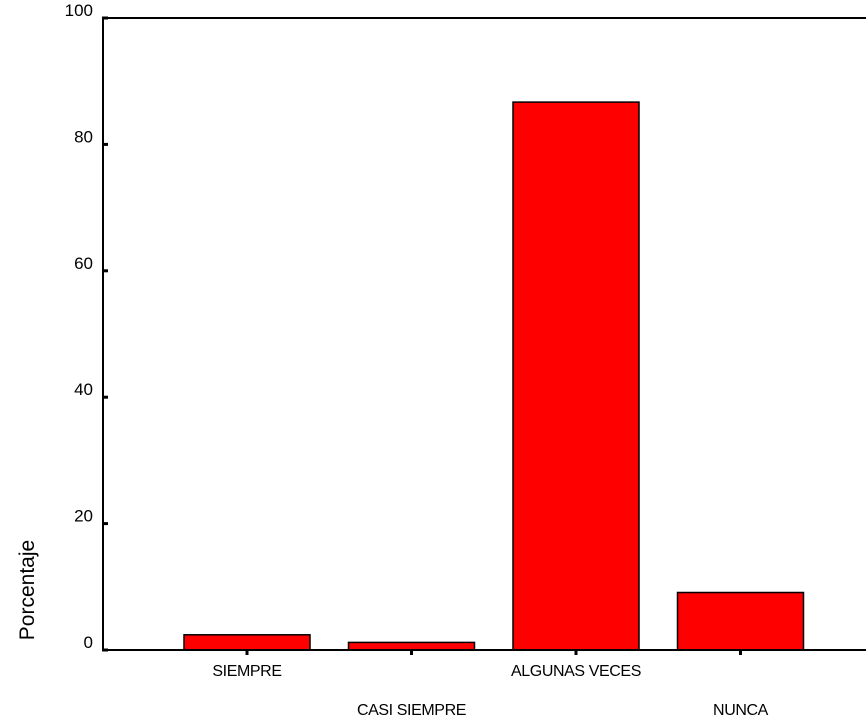 The width and height of the screenshot is (866, 719). What do you see at coordinates (83, 263) in the screenshot?
I see `y-tick-label: 60` at bounding box center [83, 263].